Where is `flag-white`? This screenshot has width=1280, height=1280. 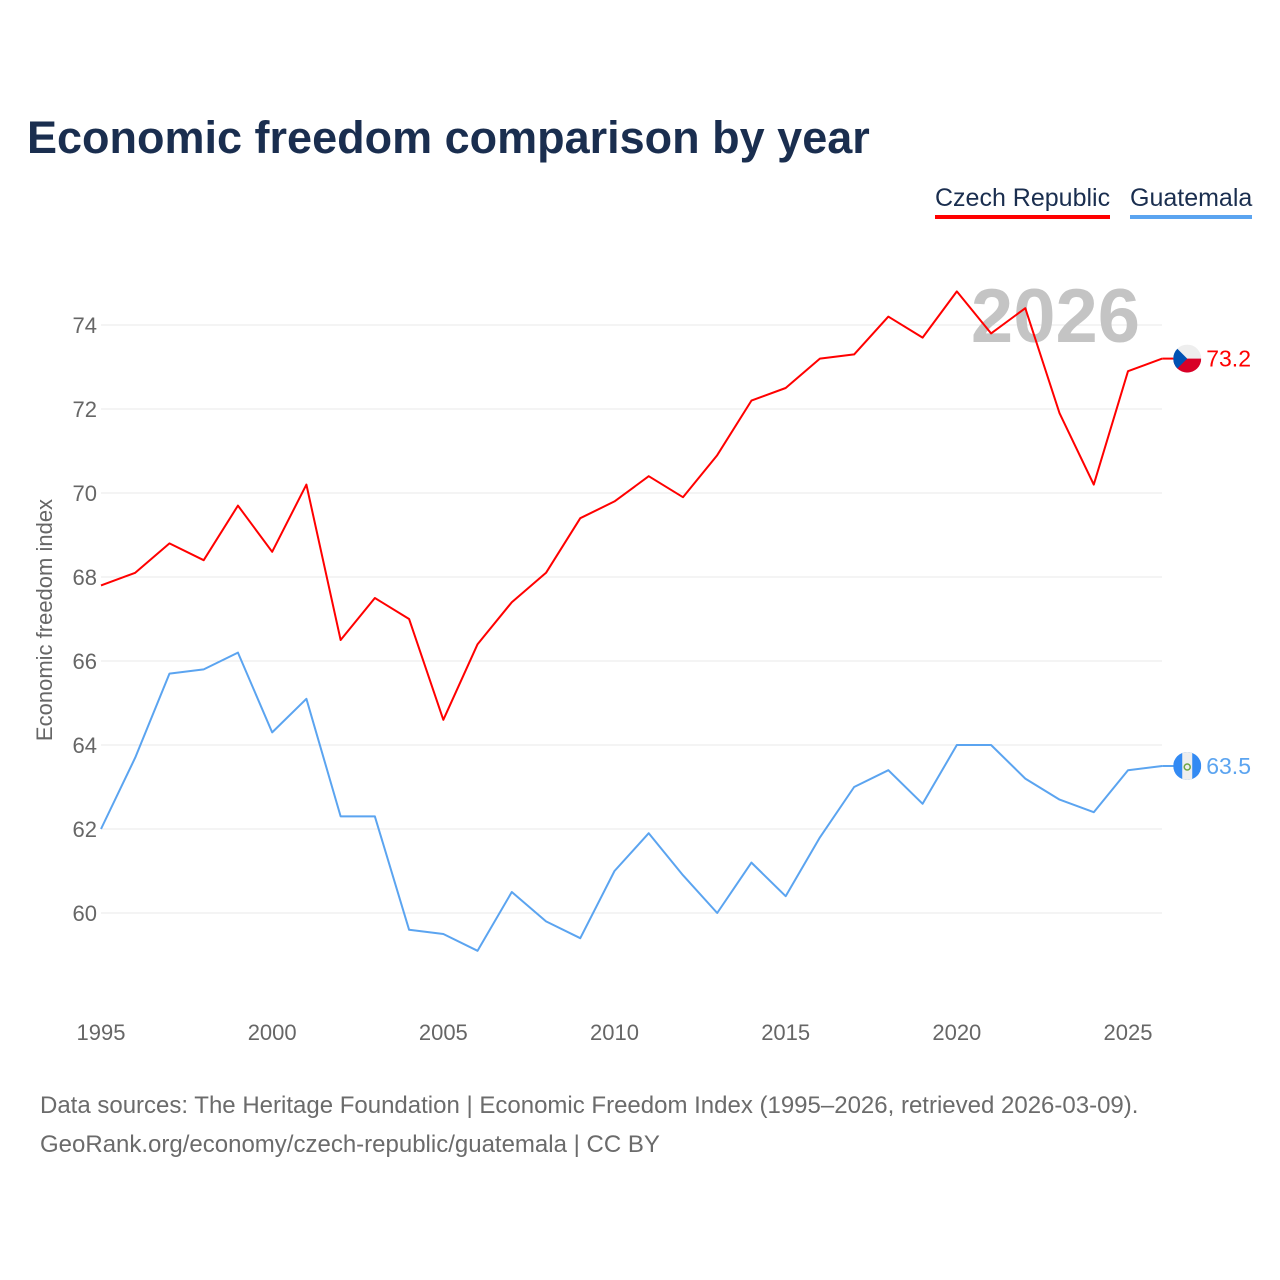 flag-white is located at coordinates (1187, 766).